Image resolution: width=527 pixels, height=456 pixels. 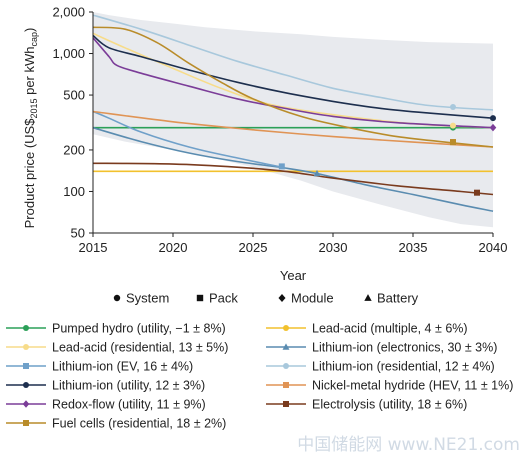 What do you see at coordinates (389, 405) in the screenshot?
I see `legend-label-electrolysis-utility-18-6: Electrolysis (utility, 18 ± 6%)` at bounding box center [389, 405].